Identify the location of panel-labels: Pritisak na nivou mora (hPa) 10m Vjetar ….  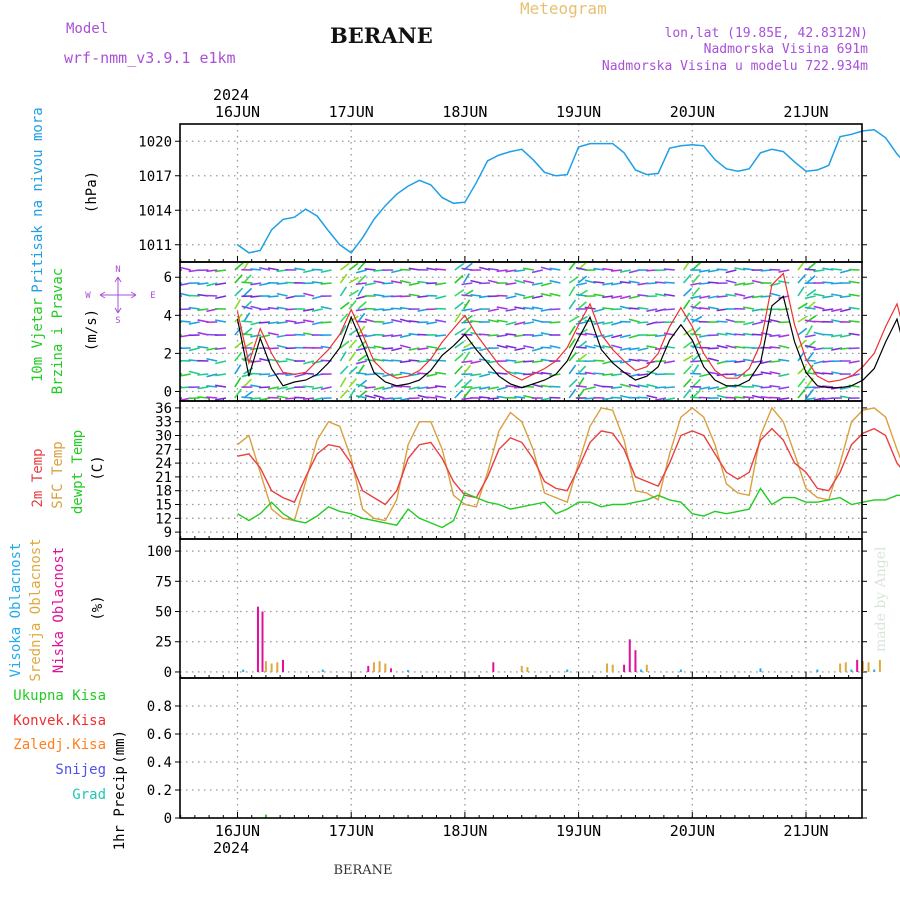
(82, 478).